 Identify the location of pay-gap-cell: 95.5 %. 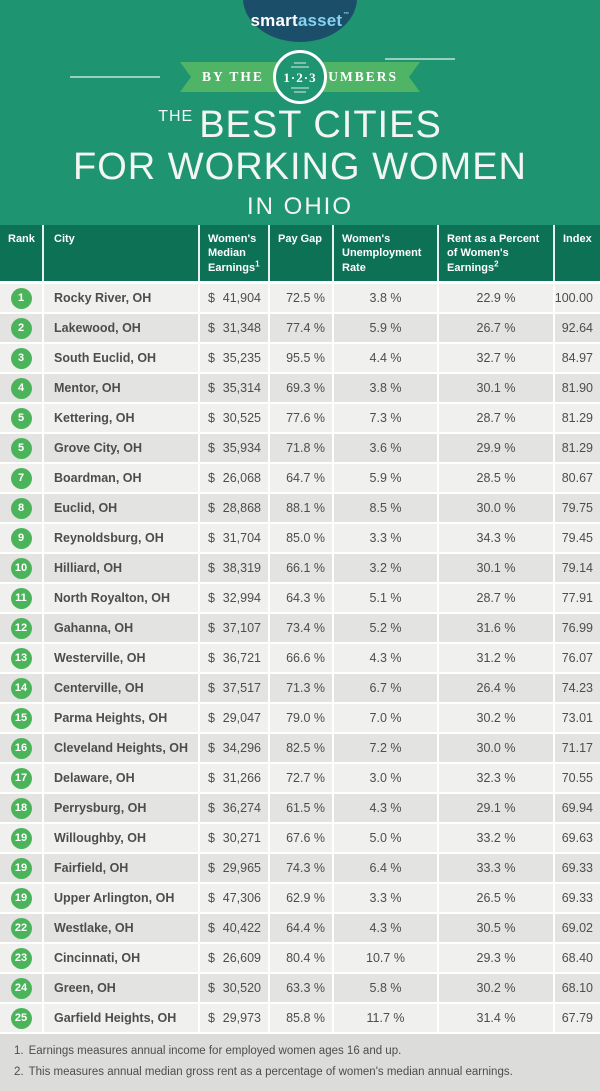
(300, 358).